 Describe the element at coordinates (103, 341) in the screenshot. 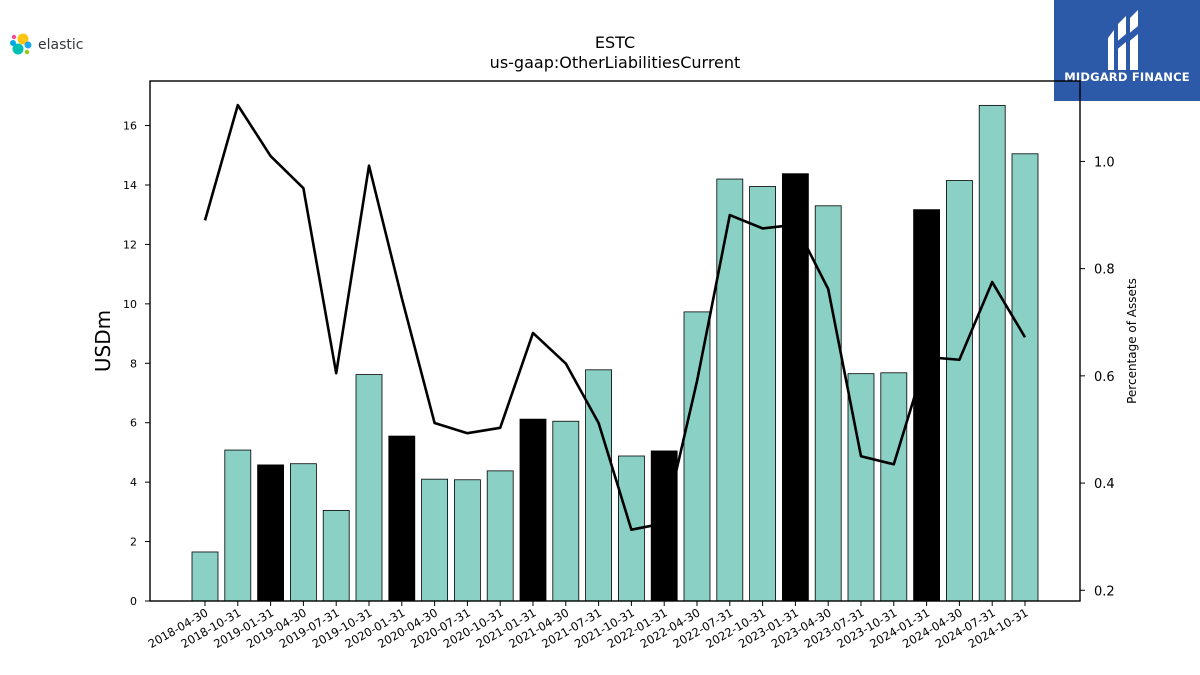

I see `y-axis-label: USDm` at that location.